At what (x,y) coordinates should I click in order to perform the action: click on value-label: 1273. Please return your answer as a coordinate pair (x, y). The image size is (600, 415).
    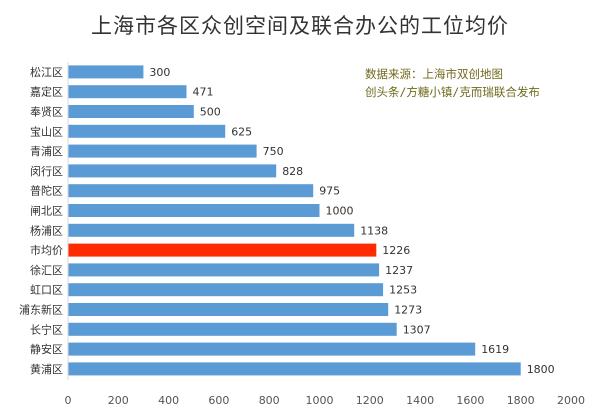
    Looking at the image, I should click on (408, 310).